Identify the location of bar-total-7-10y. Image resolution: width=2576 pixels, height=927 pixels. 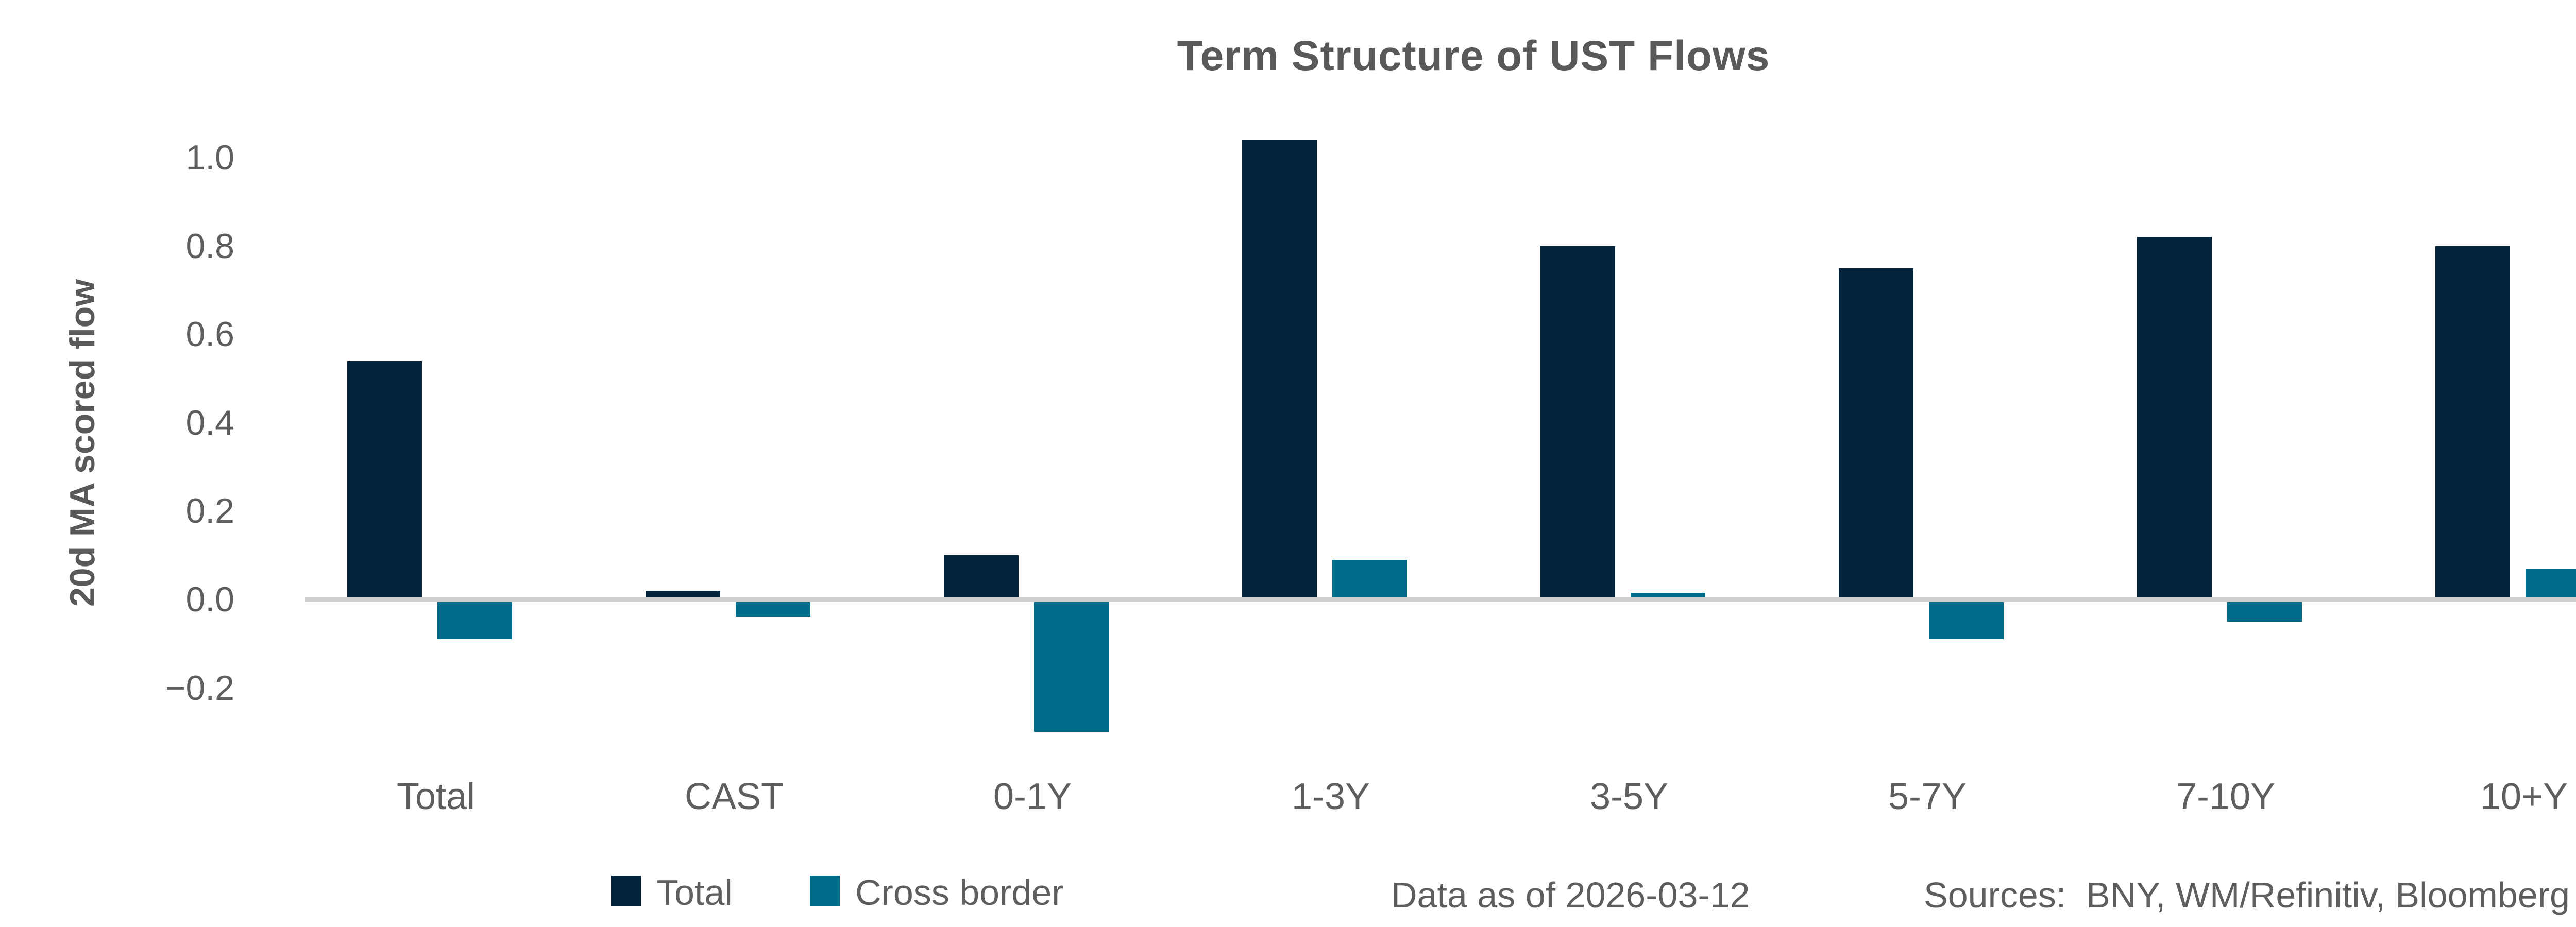
(2174, 418).